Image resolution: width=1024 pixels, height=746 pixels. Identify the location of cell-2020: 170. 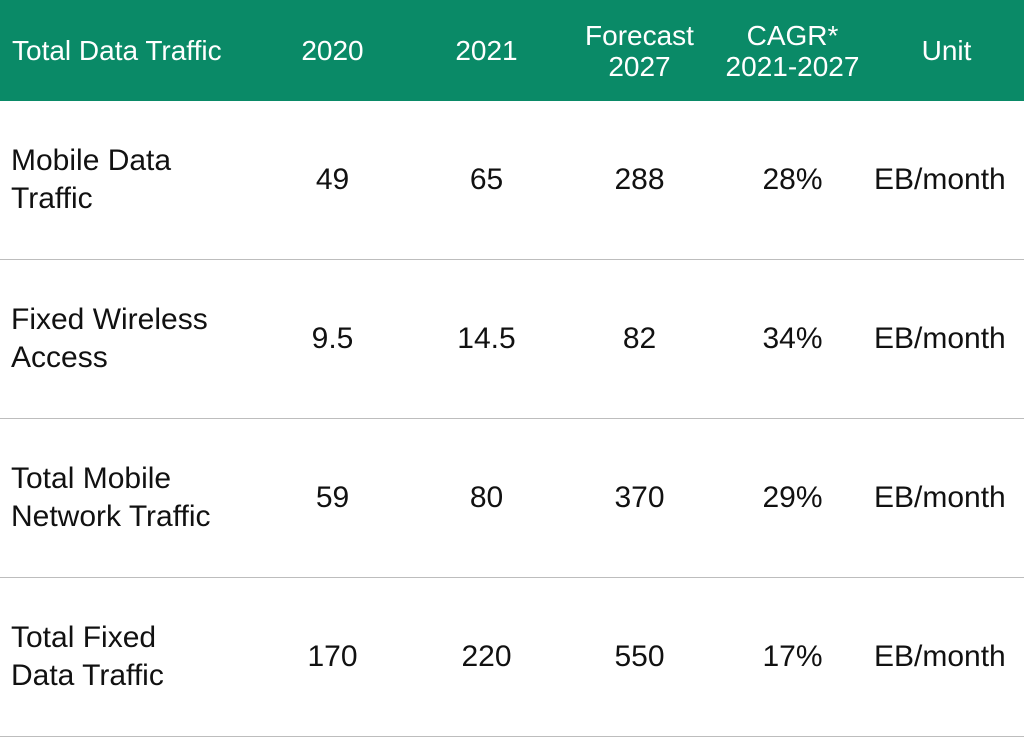
(332, 656).